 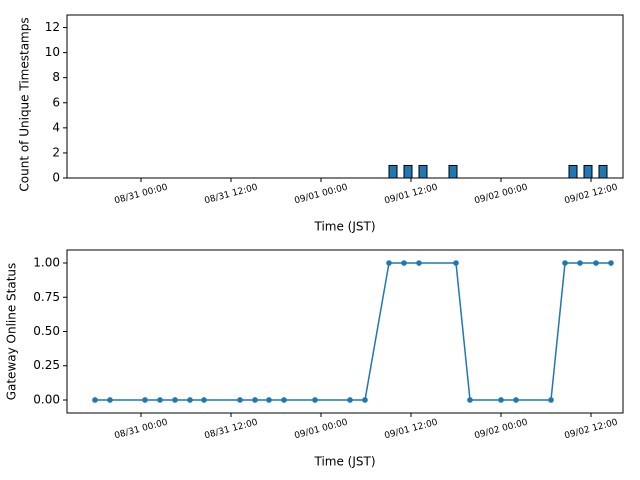 I want to click on y-axis-label: Gateway Online Status, so click(x=12, y=332).